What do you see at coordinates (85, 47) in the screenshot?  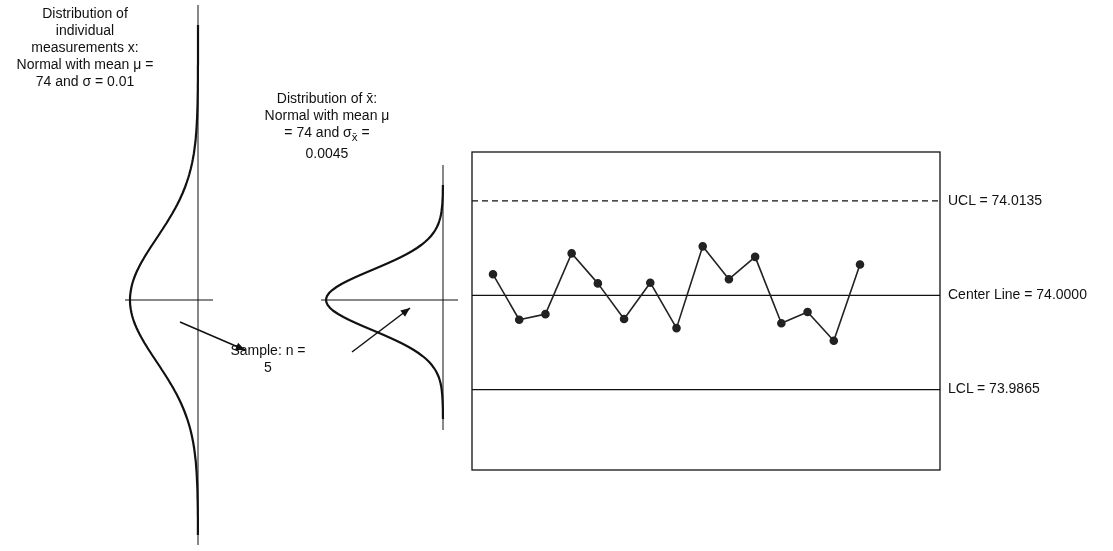 I see `text: Distribution of individual measurements x: Normal with mean μ = 74 and σ = 0.01` at bounding box center [85, 47].